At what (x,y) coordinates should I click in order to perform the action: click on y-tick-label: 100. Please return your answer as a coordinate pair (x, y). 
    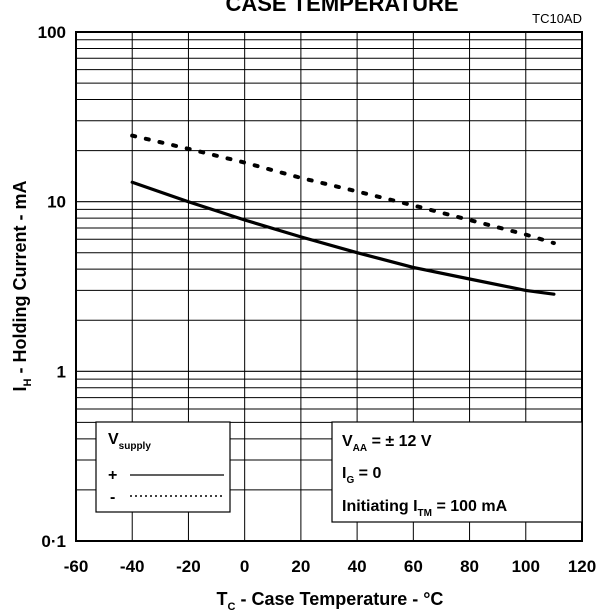
    Looking at the image, I should click on (52, 32).